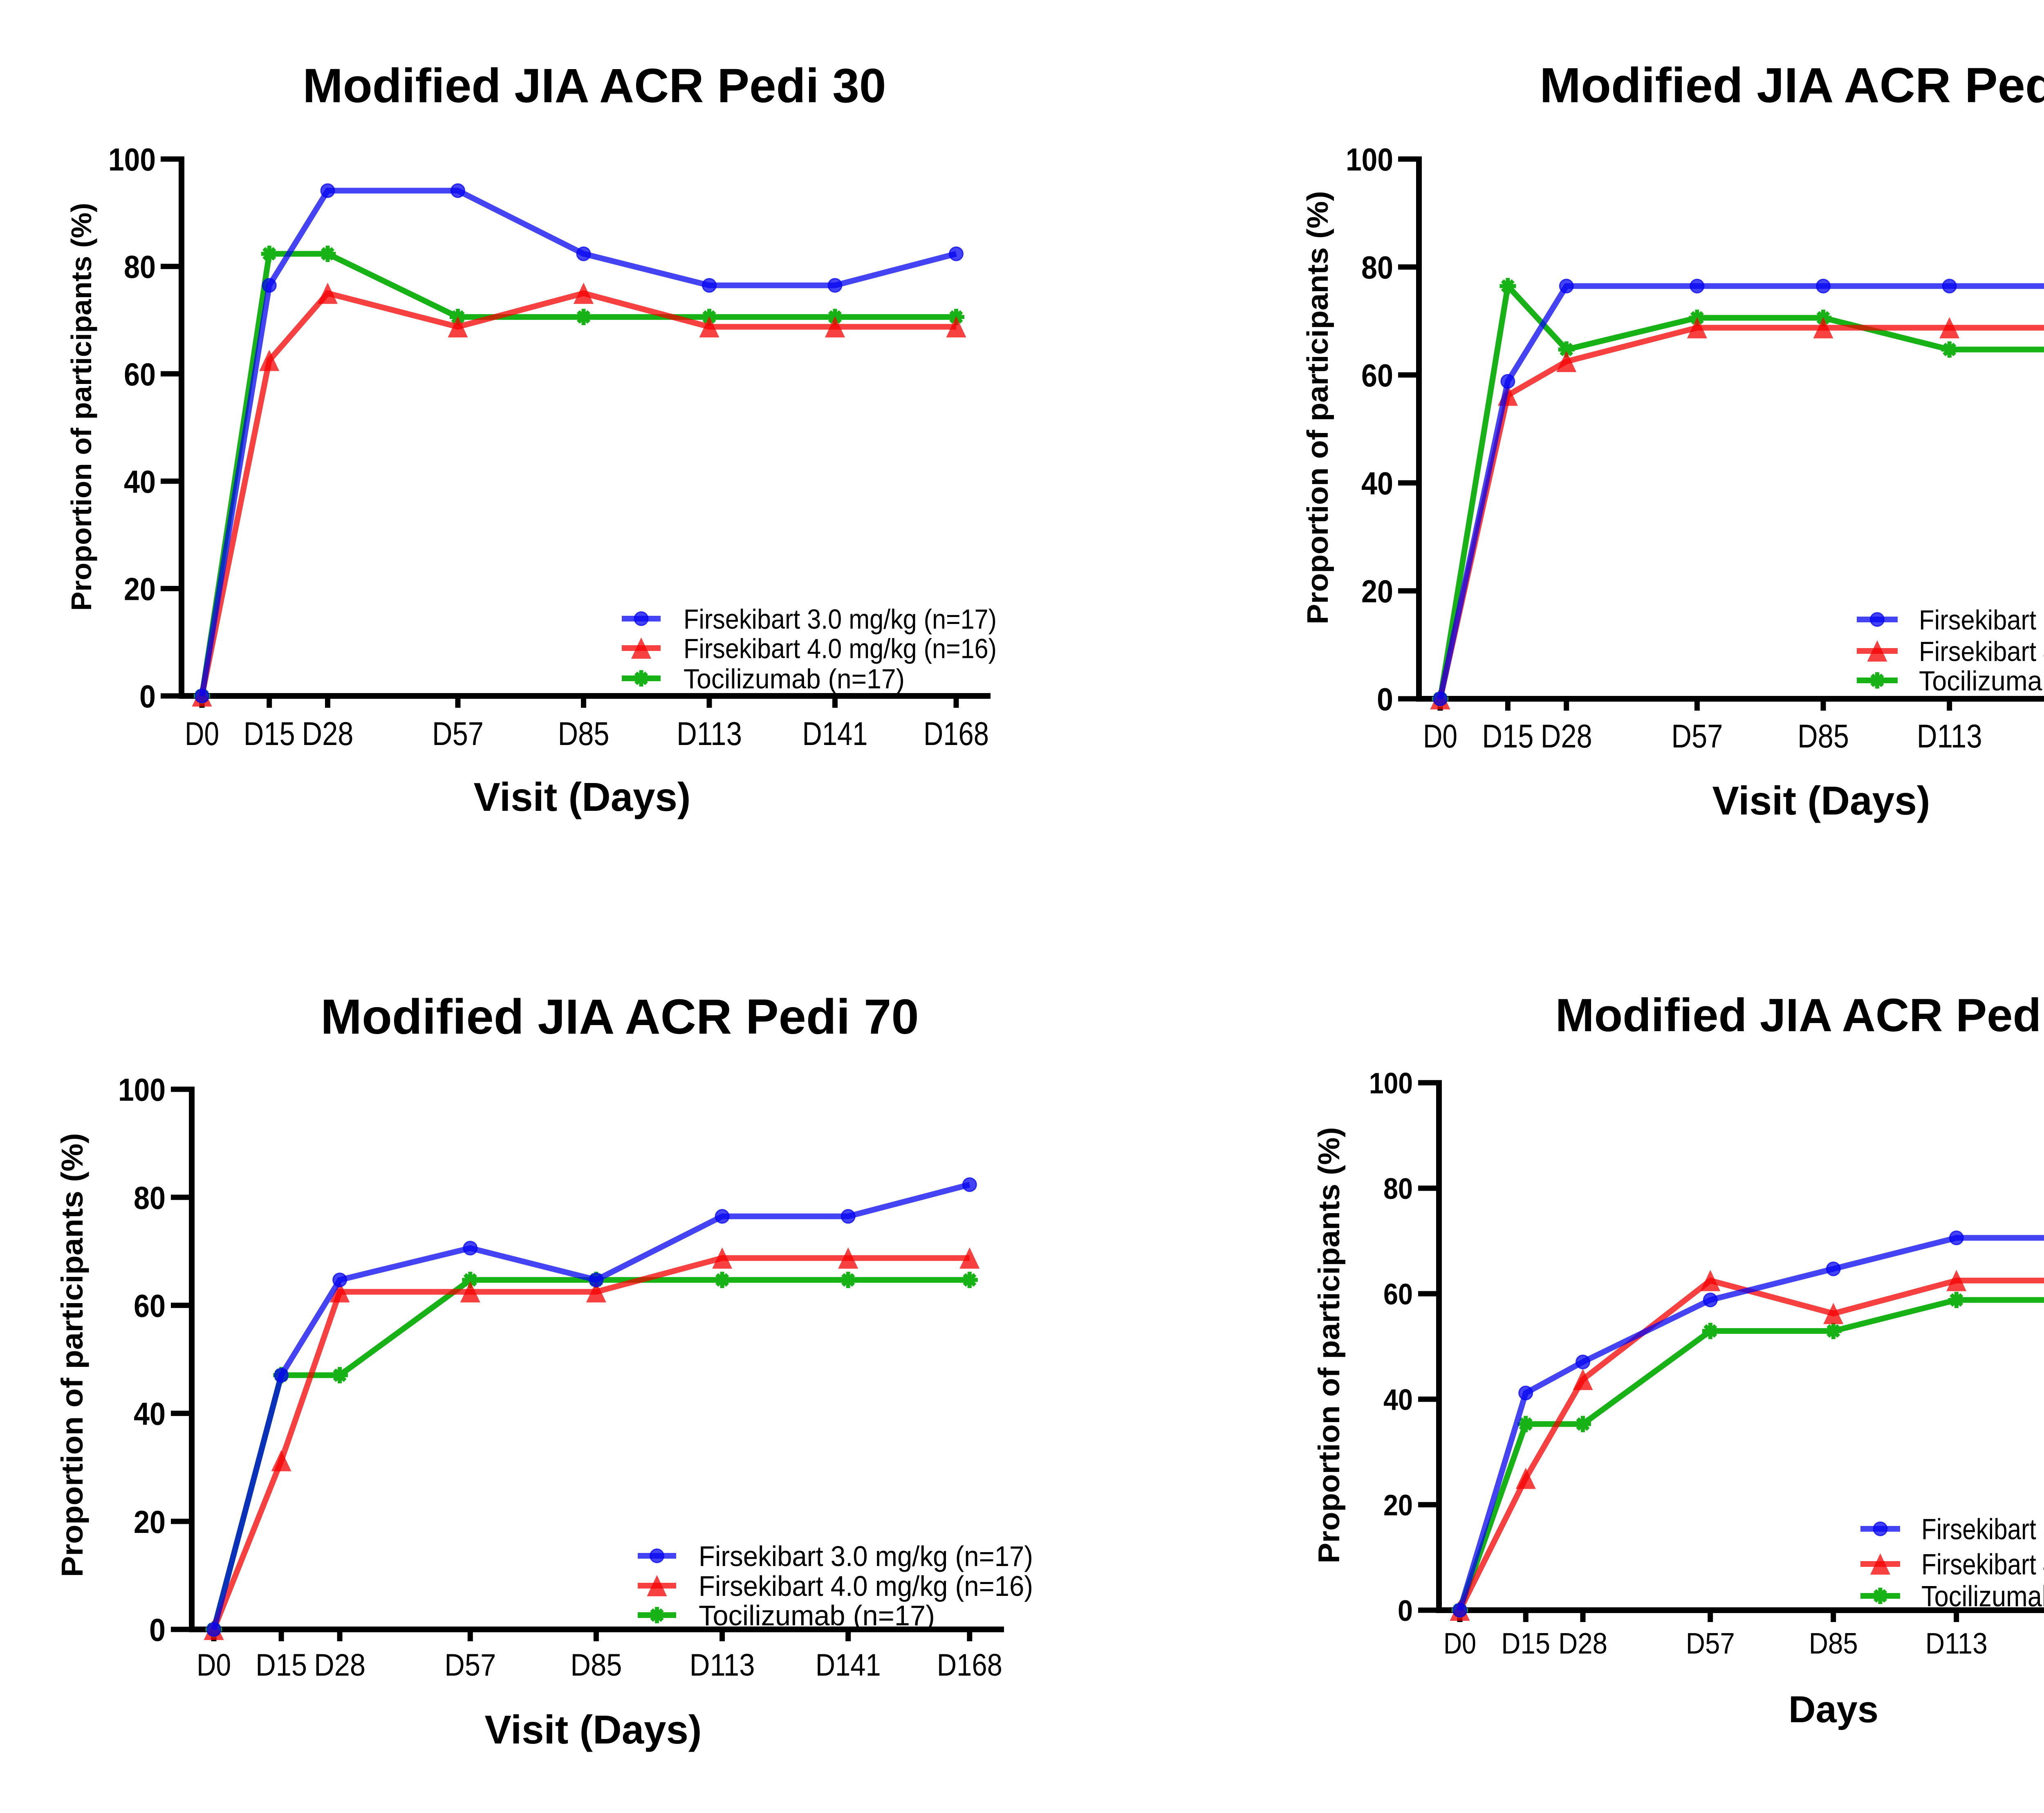  Describe the element at coordinates (1792, 85) in the screenshot. I see `svg-text: Modified JIA ACR Pedi 50` at that location.